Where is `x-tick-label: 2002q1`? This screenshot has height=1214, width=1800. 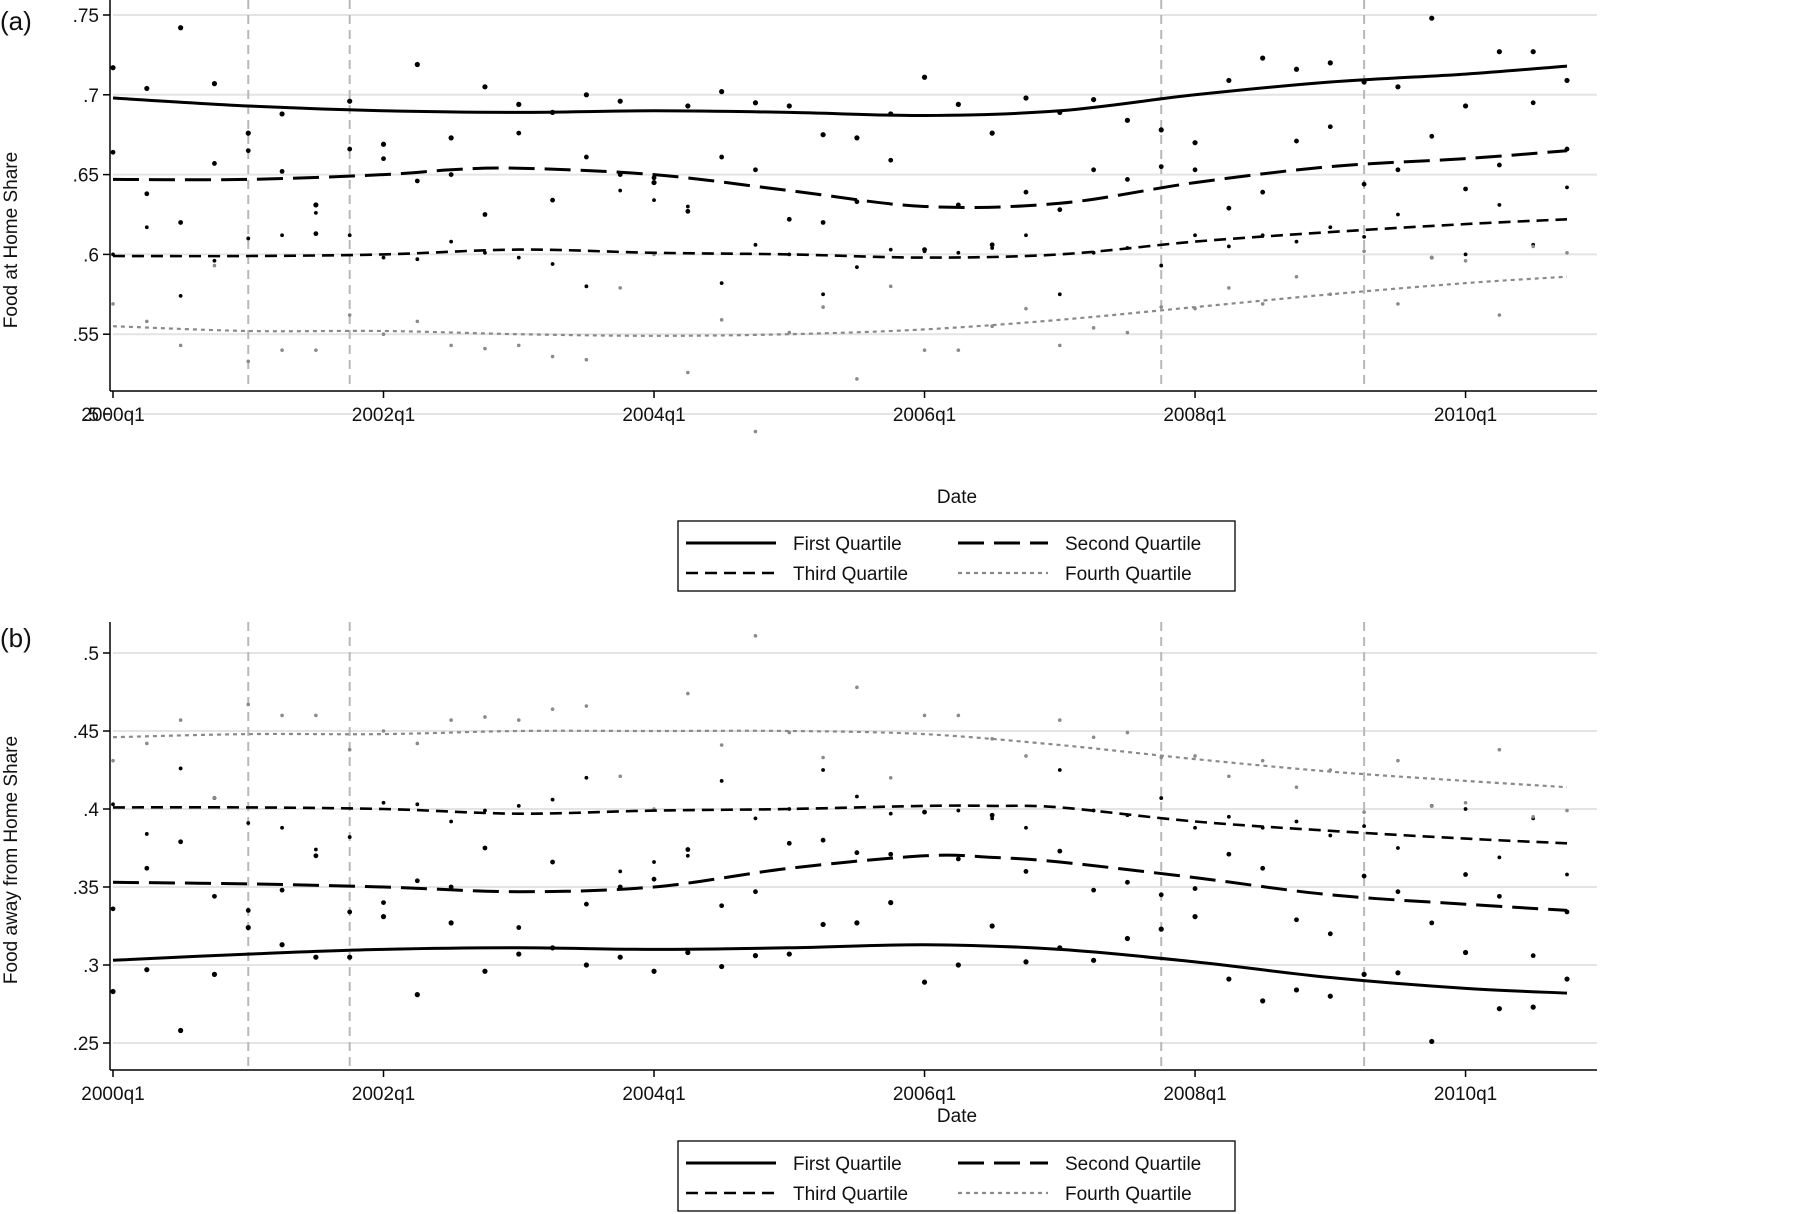 x-tick-label: 2002q1 is located at coordinates (383, 1094).